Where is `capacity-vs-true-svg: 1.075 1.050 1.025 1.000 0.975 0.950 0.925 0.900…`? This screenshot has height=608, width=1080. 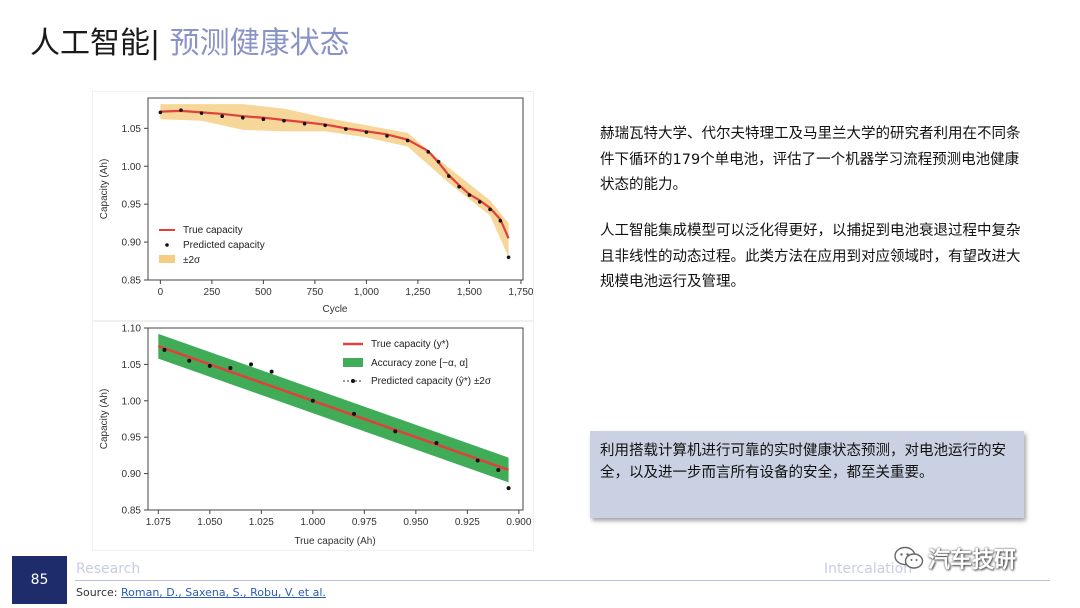 capacity-vs-true-svg: 1.075 1.050 1.025 1.000 0.975 0.950 0.925 0.900… is located at coordinates (315, 436).